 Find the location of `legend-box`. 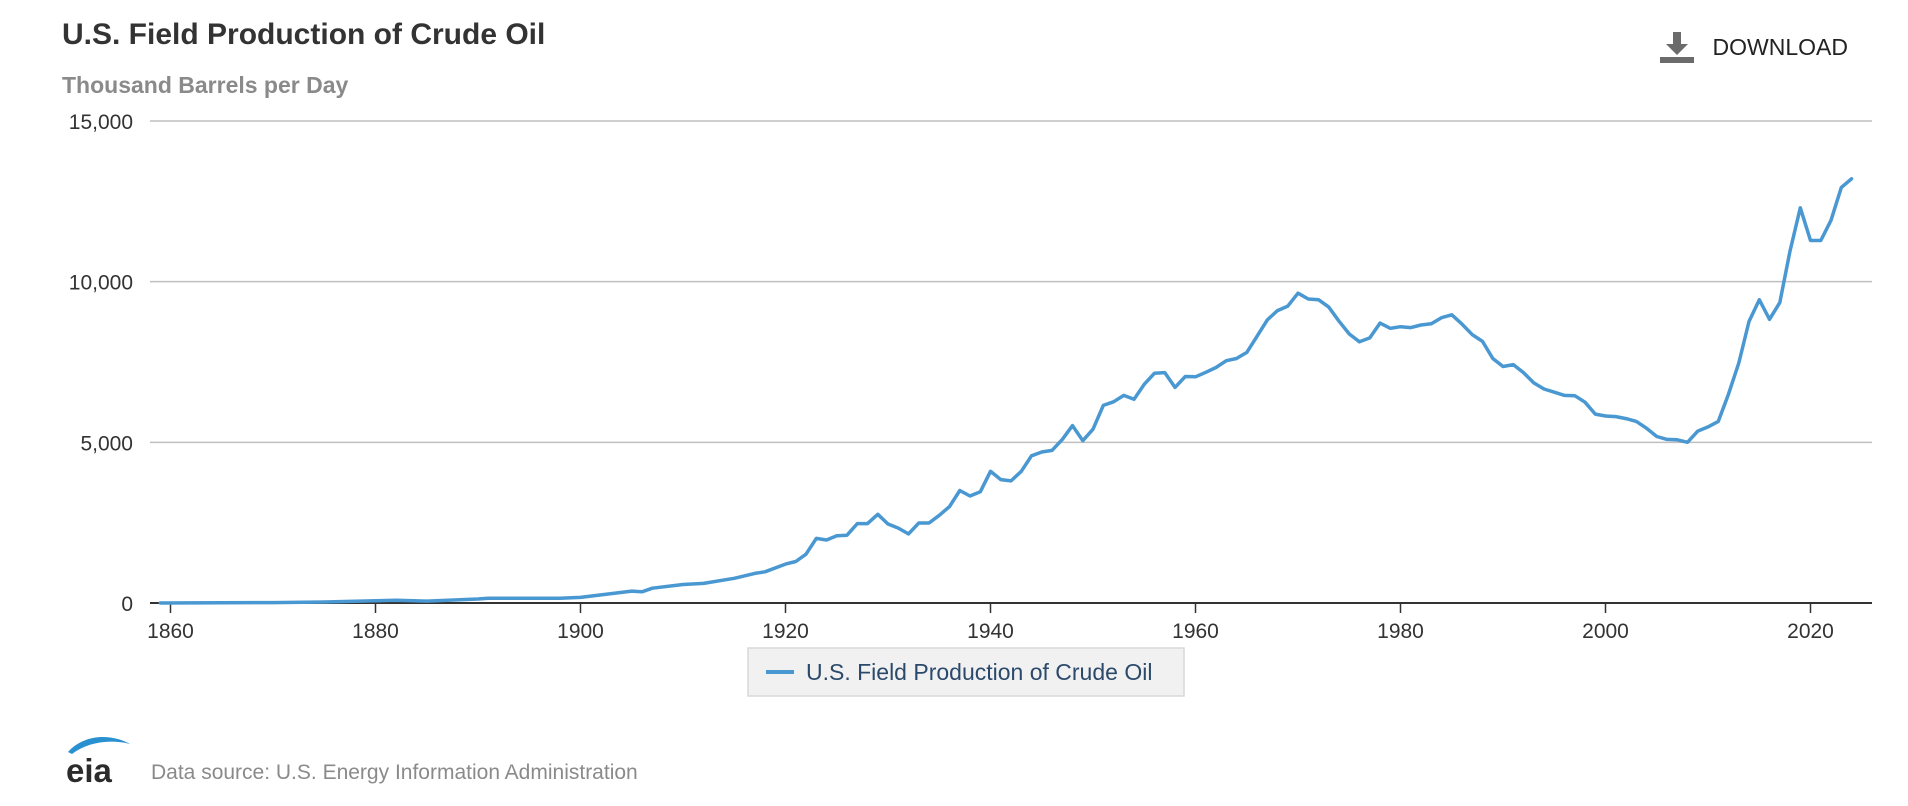

legend-box is located at coordinates (966, 672).